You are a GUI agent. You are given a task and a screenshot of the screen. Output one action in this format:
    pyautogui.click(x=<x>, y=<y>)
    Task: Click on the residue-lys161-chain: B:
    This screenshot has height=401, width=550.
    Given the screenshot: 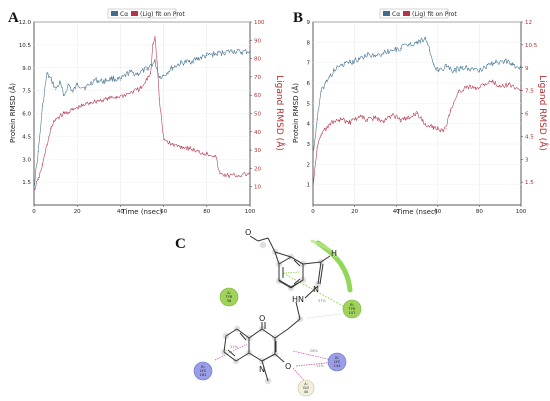 What is the action you would take?
    pyautogui.click(x=203, y=367)
    